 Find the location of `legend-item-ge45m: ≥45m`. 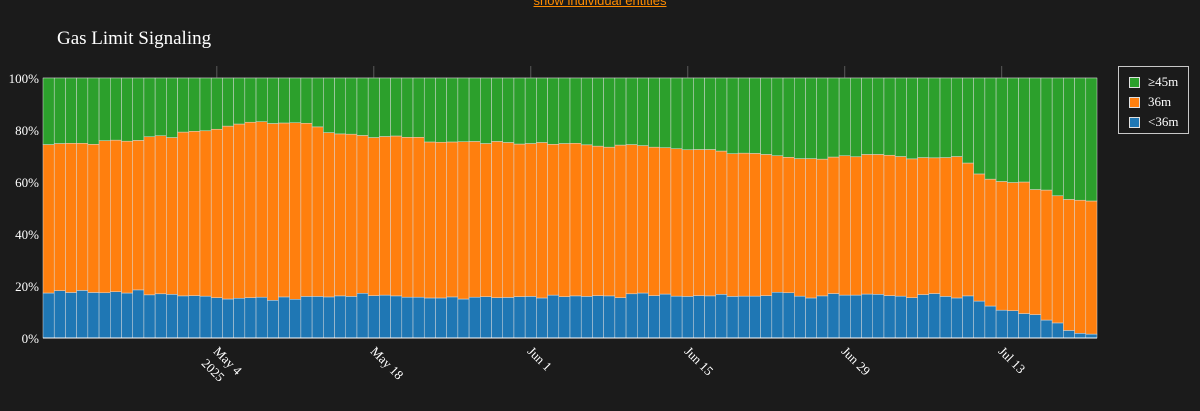

legend-item-ge45m: ≥45m is located at coordinates (1158, 82).